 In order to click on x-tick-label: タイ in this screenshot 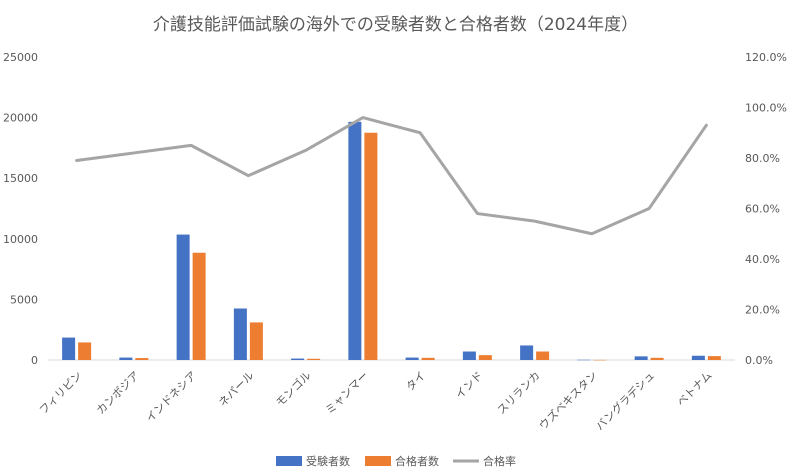, I will do `click(415, 381)`.